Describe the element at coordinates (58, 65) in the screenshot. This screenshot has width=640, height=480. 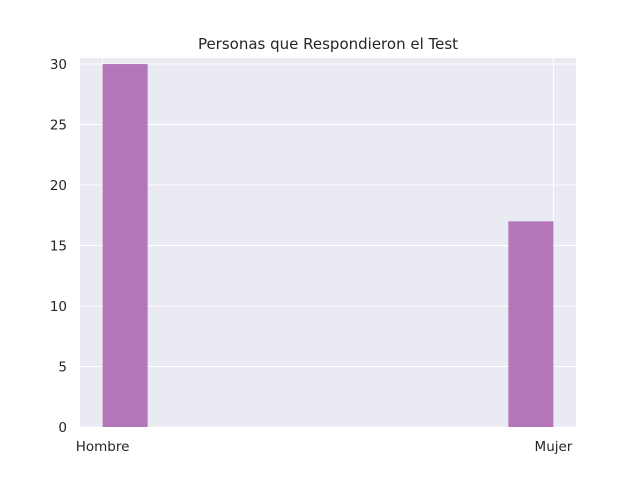
I see `y-tick-label: 30` at that location.